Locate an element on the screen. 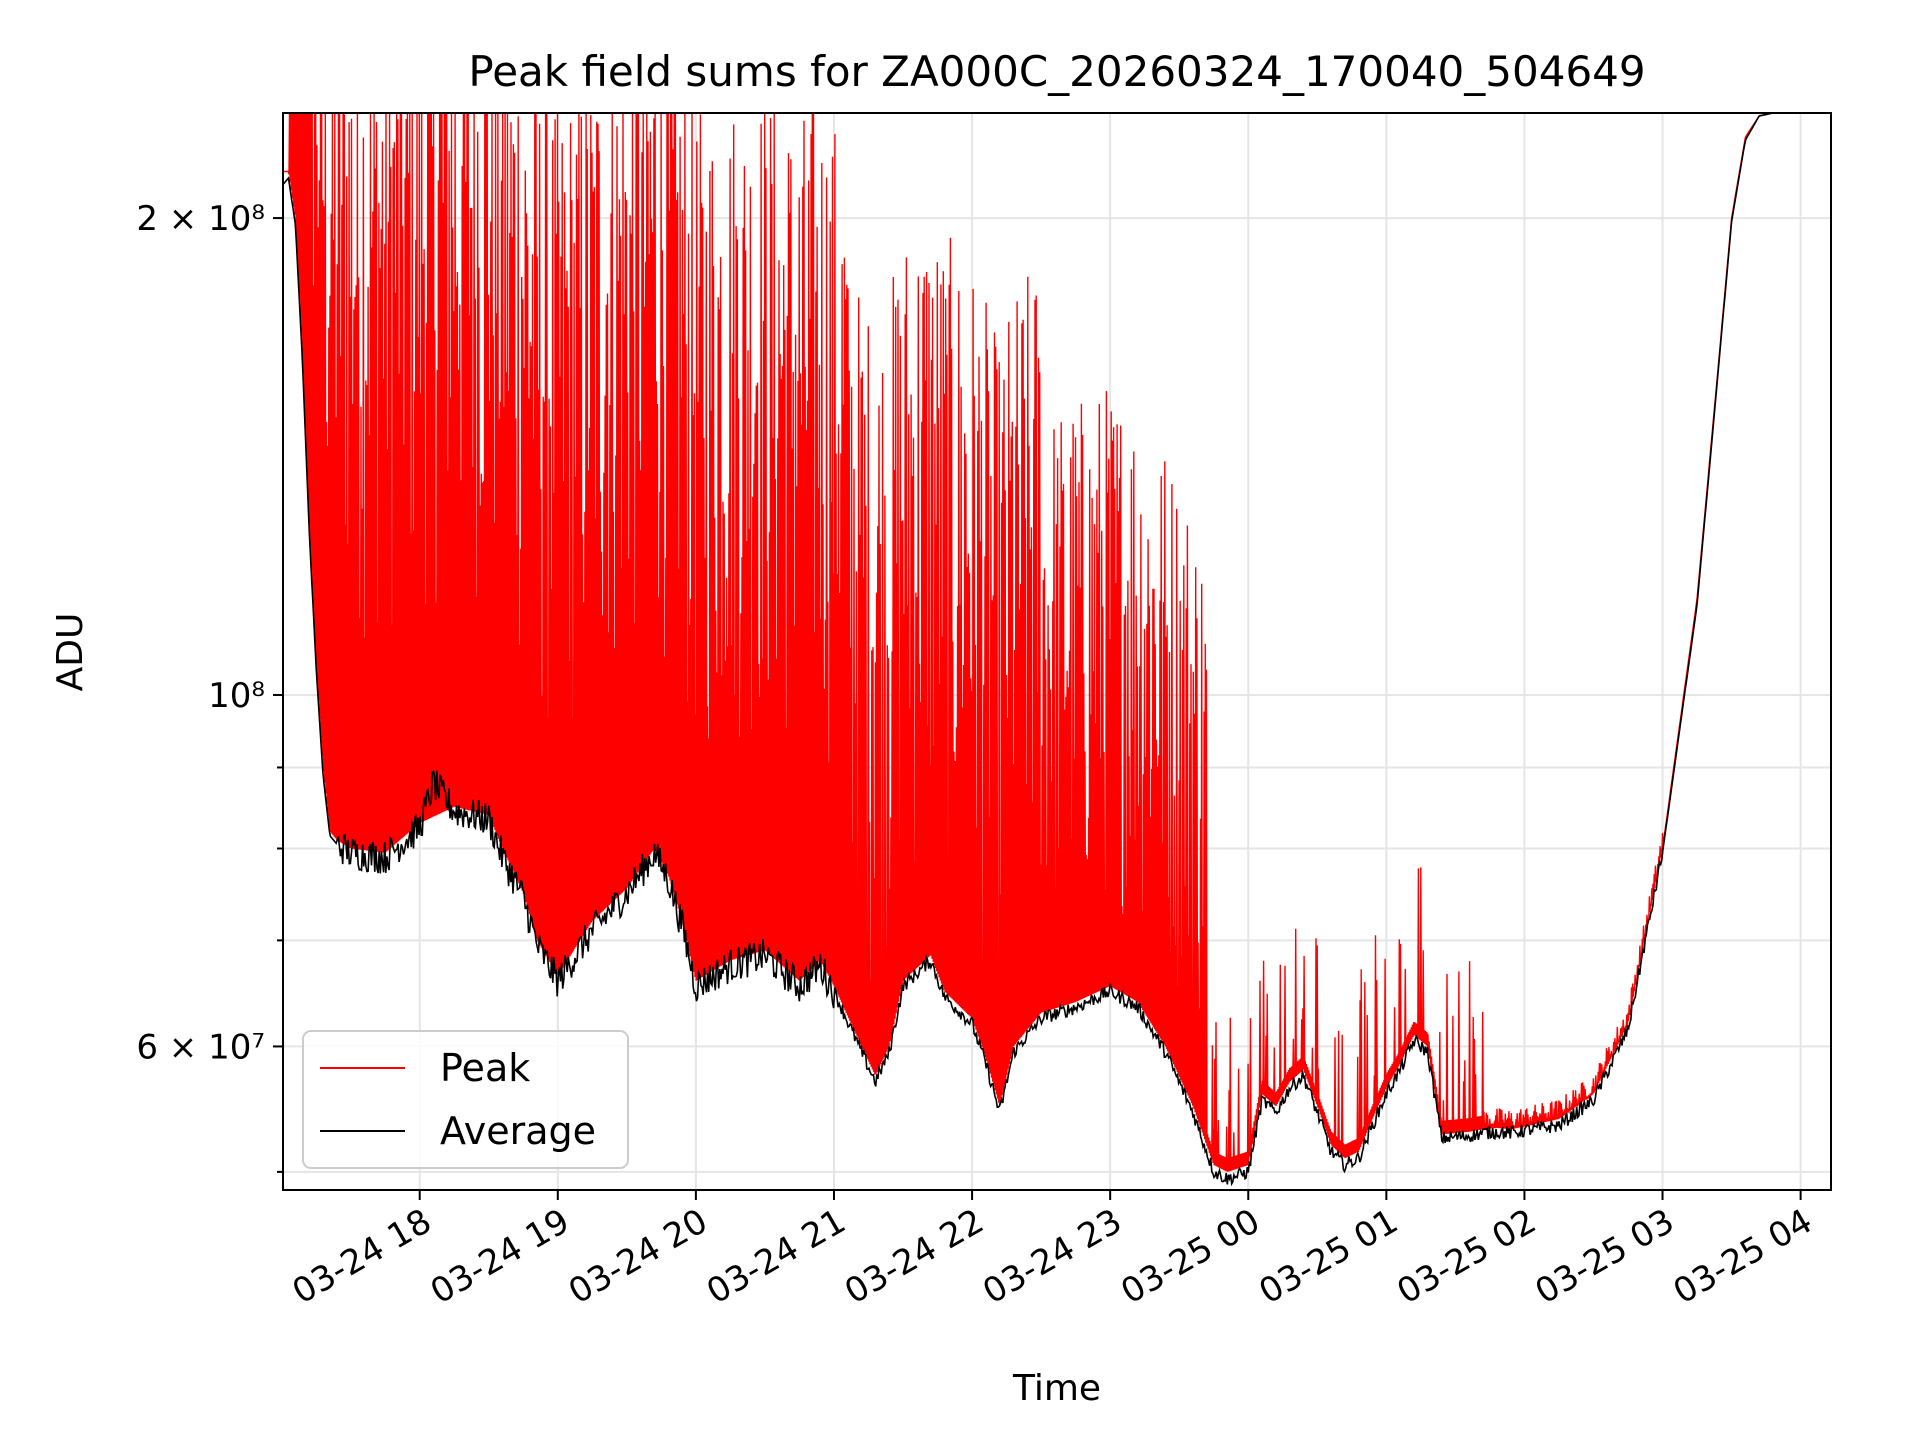 Image resolution: width=1920 pixels, height=1440 pixels. y-tick-label: 6 × 10⁷ is located at coordinates (200, 1047).